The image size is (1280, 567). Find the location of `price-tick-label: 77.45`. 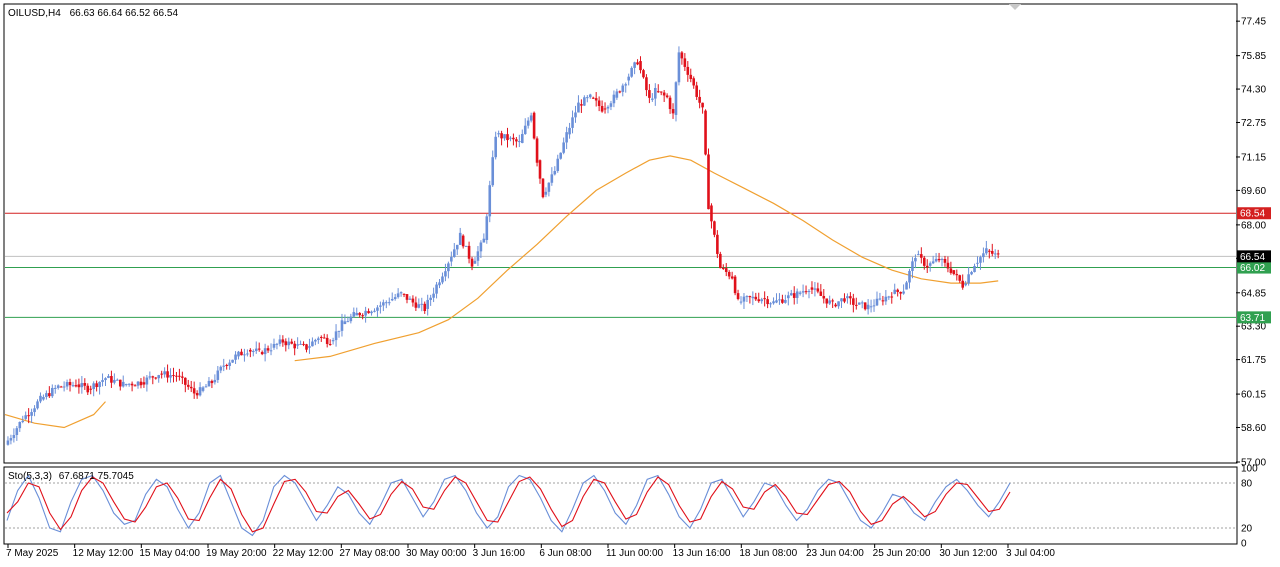

price-tick-label: 77.45 is located at coordinates (1253, 22).